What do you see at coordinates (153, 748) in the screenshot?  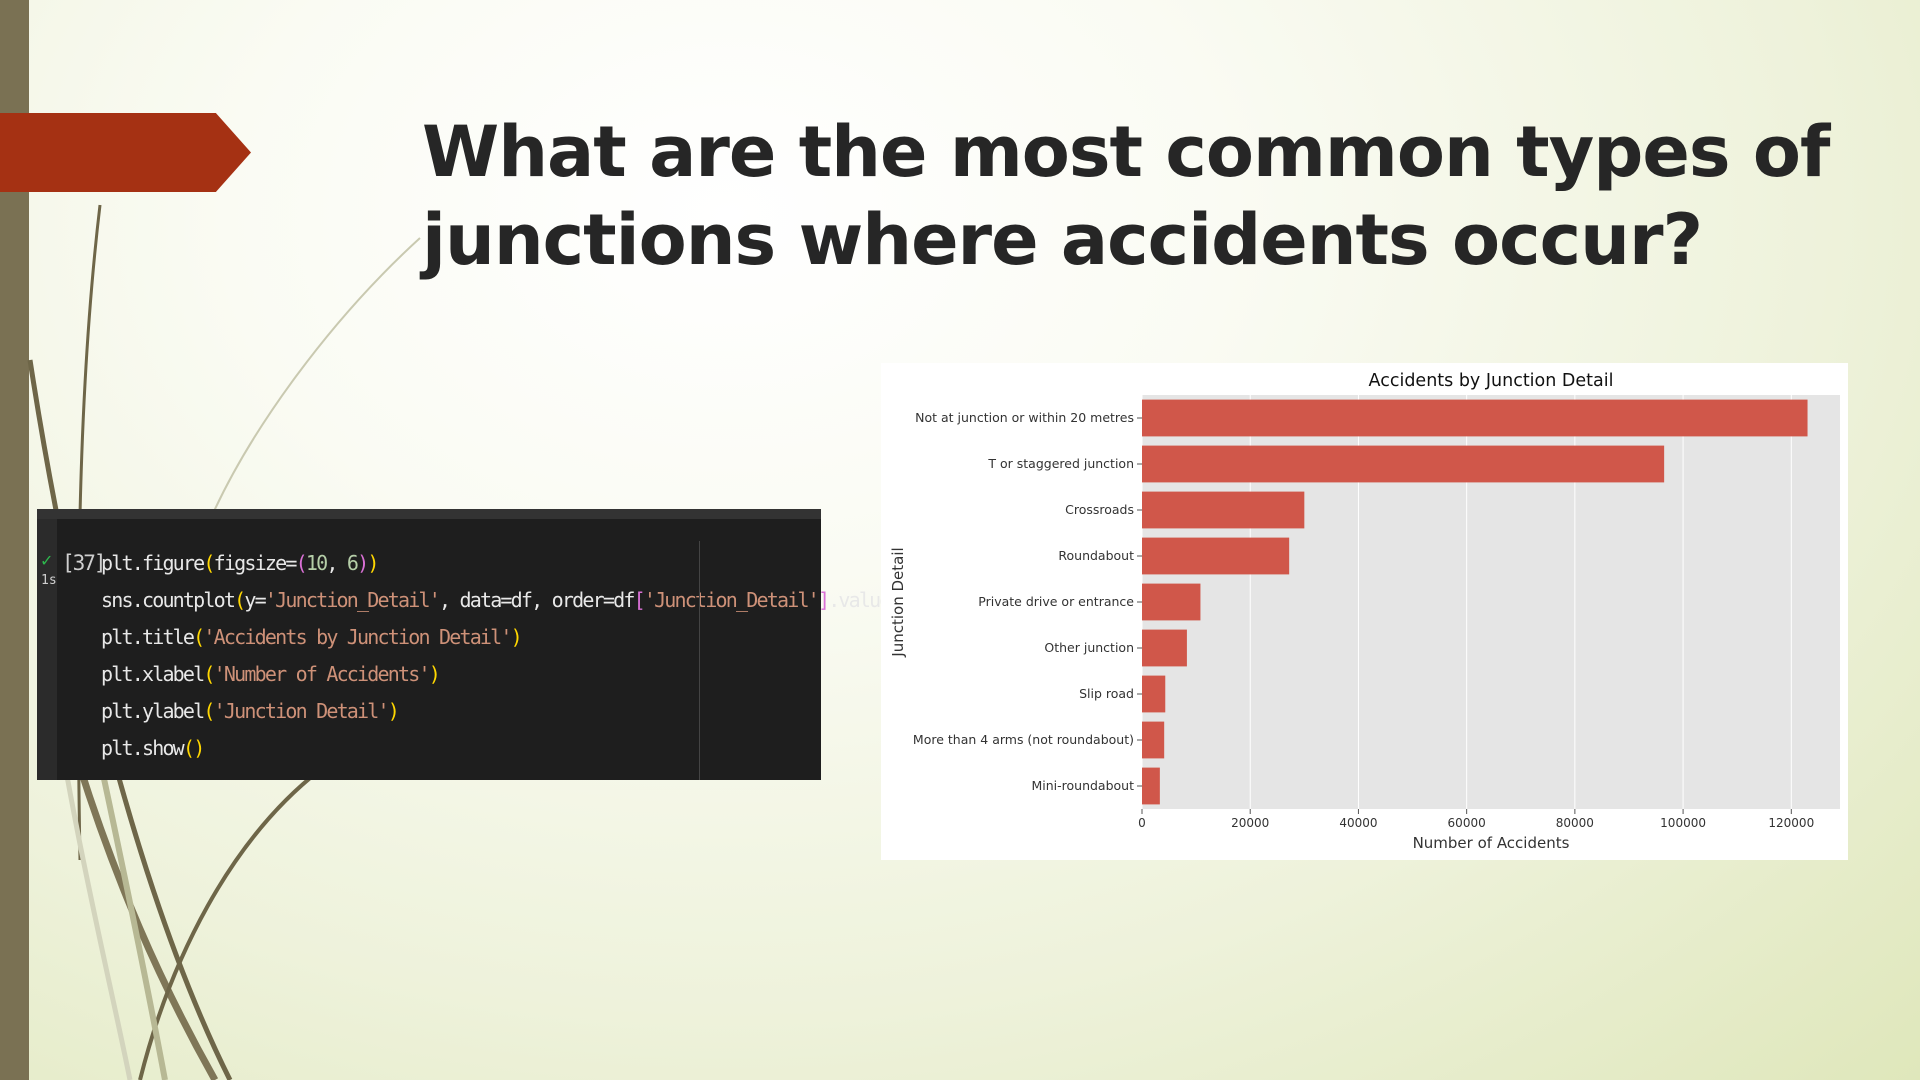 I see `code-line: plt.show()` at bounding box center [153, 748].